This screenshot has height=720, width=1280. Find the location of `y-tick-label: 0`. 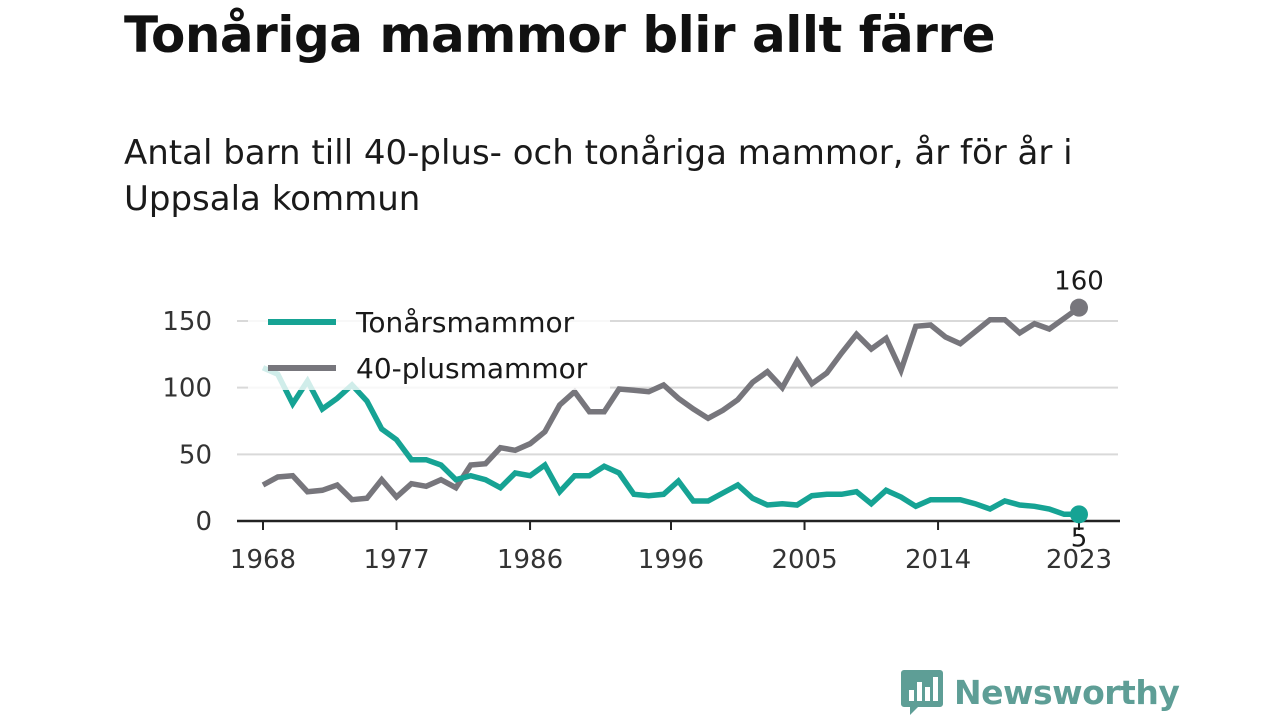

y-tick-label: 0 is located at coordinates (203, 522).